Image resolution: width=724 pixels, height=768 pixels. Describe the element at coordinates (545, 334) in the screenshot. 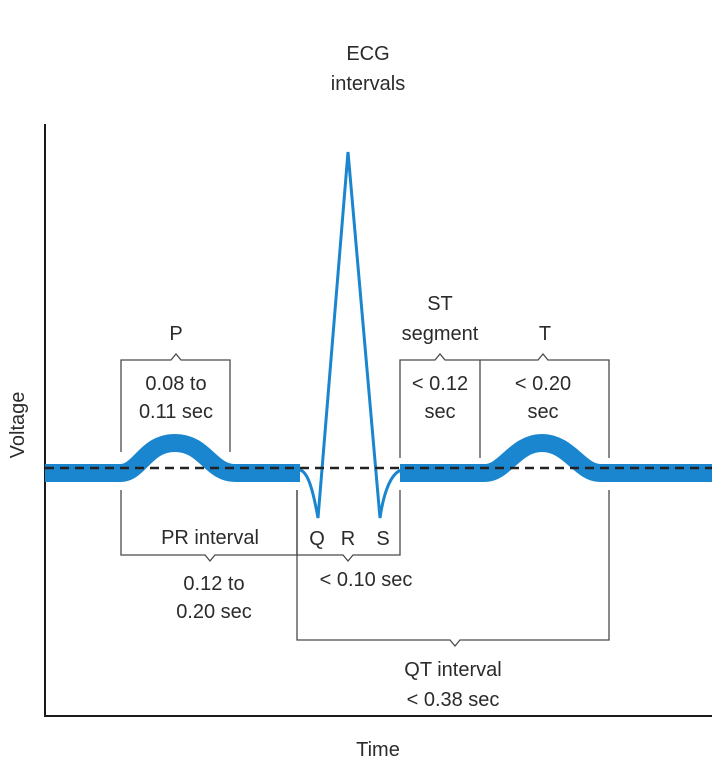

I see `t-wave-label: T` at that location.